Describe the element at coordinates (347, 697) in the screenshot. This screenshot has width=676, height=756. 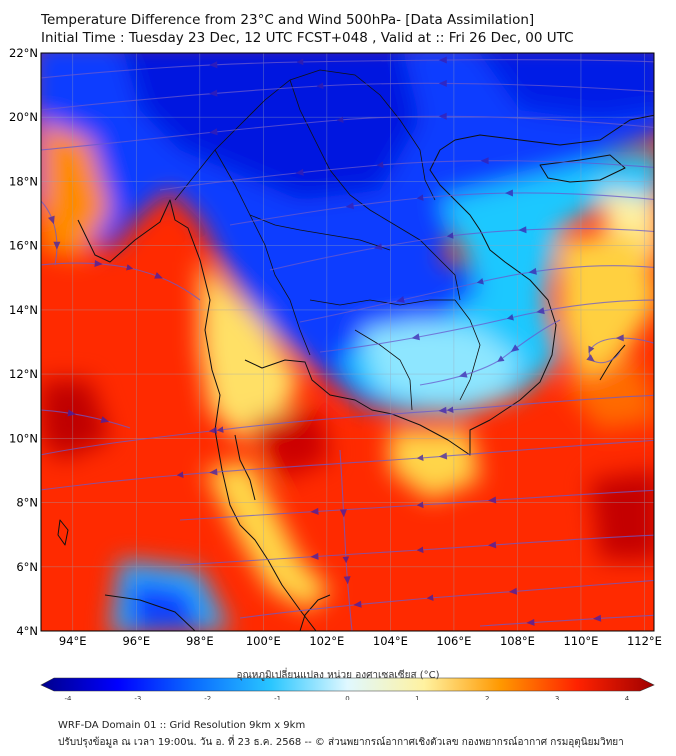
I see `colorbar-tick-label: 0` at that location.